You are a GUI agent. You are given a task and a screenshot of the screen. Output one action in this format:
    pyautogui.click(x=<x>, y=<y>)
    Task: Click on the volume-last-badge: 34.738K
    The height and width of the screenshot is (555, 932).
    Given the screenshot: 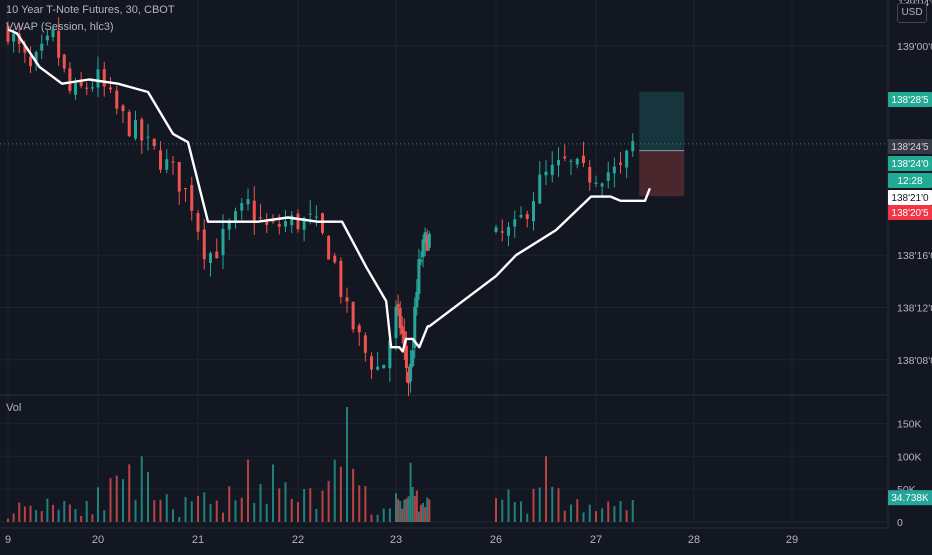 What is the action you would take?
    pyautogui.click(x=910, y=498)
    